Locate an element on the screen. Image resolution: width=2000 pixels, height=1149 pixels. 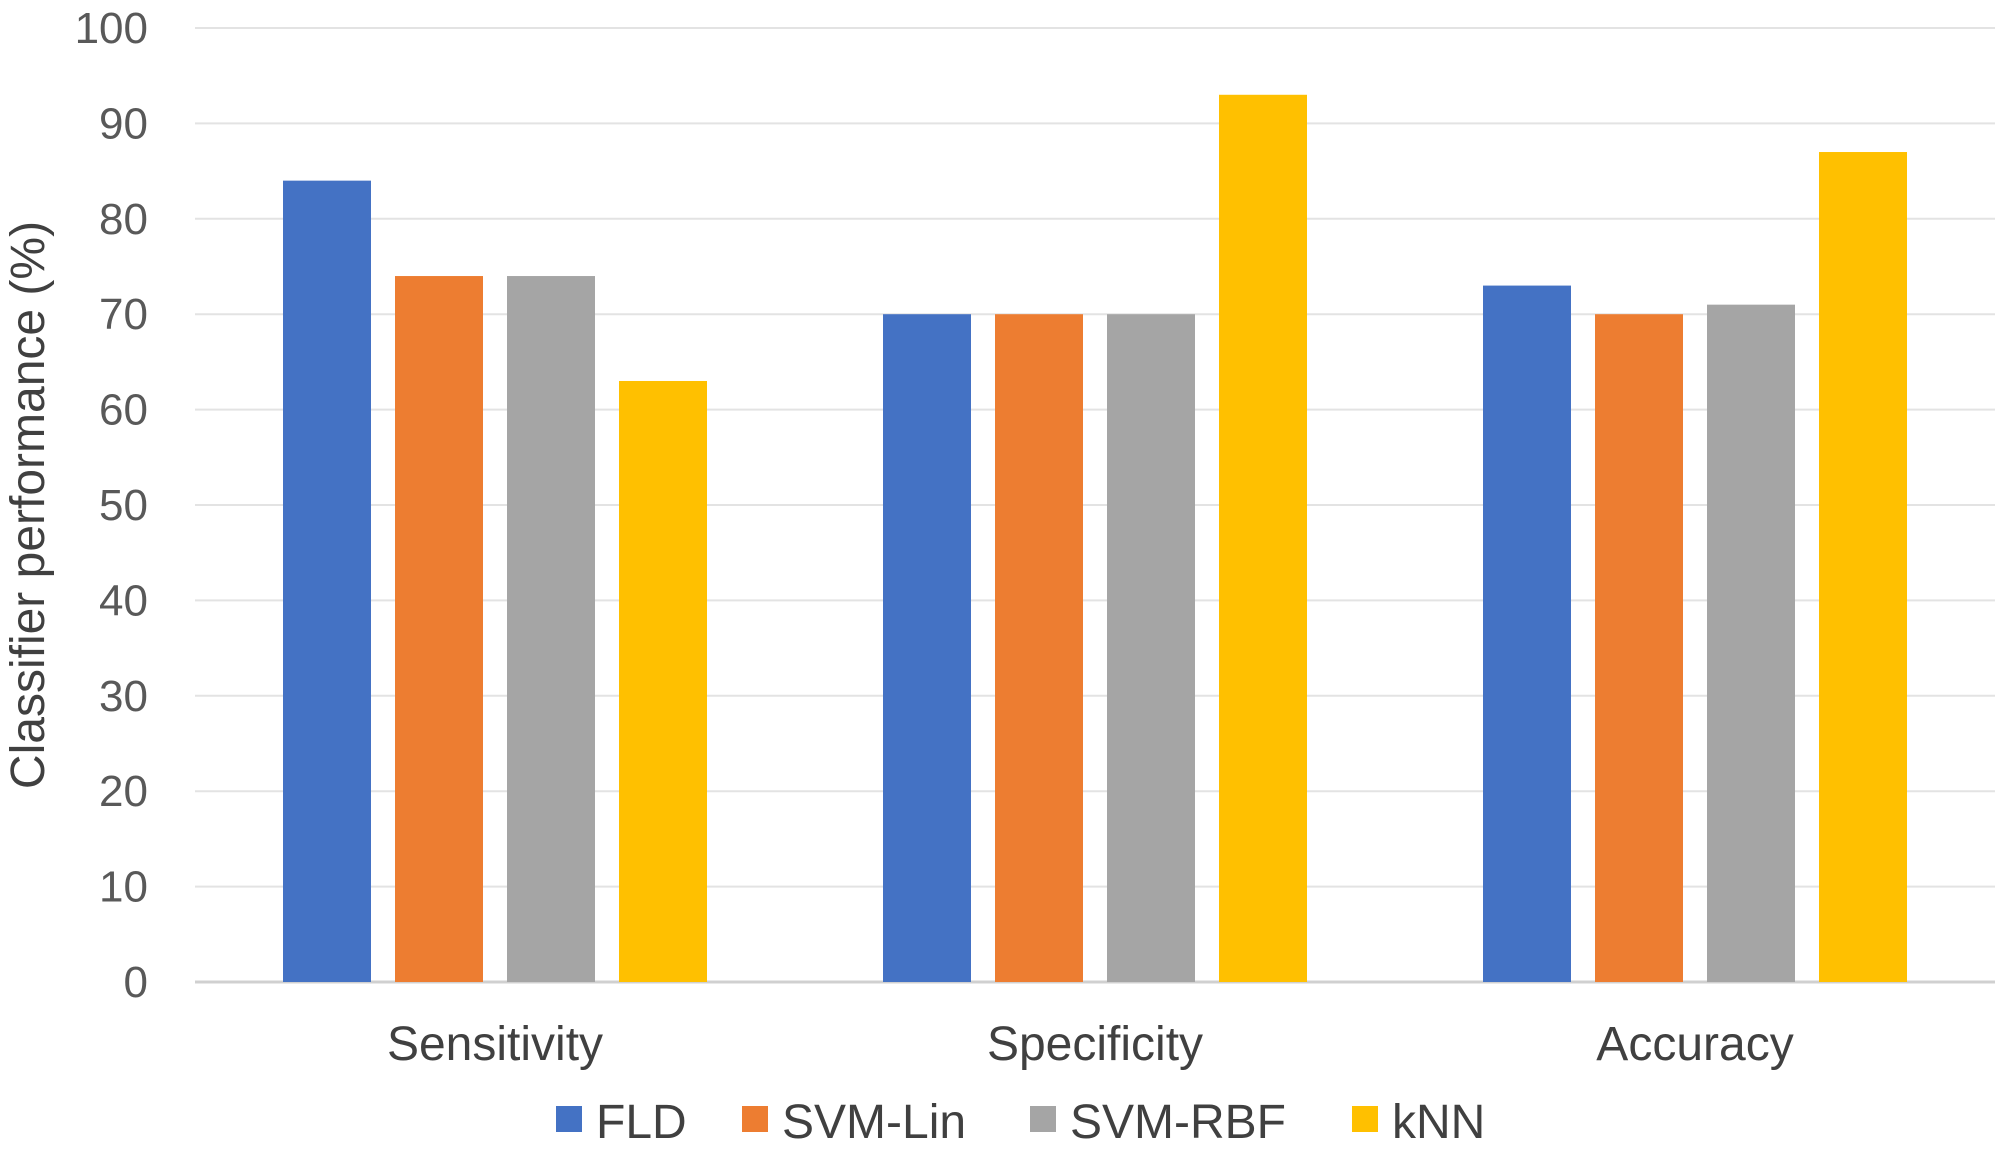
x-category-label: Accuracy is located at coordinates (1694, 1044).